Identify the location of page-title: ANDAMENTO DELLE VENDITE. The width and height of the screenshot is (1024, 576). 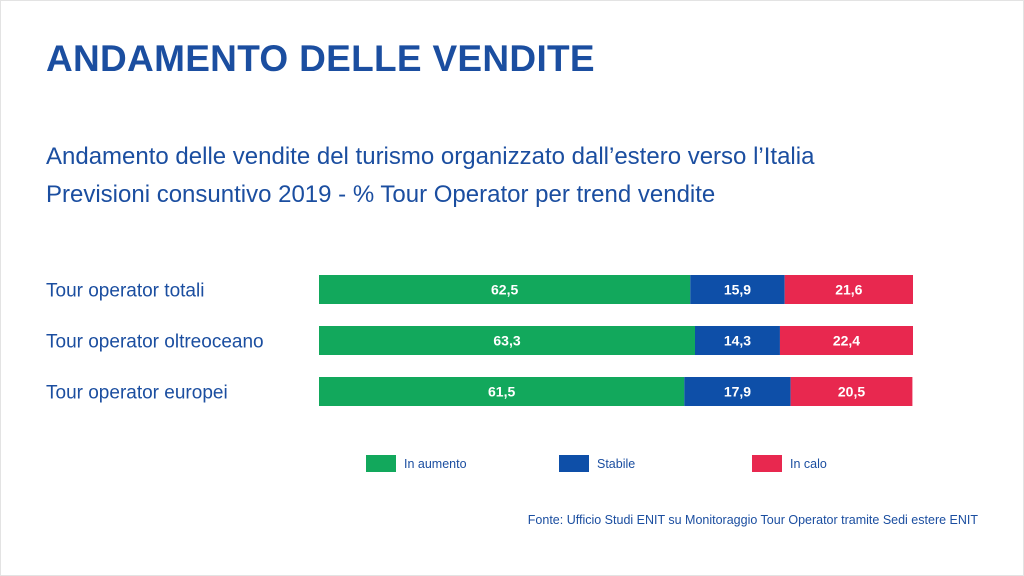
(320, 58).